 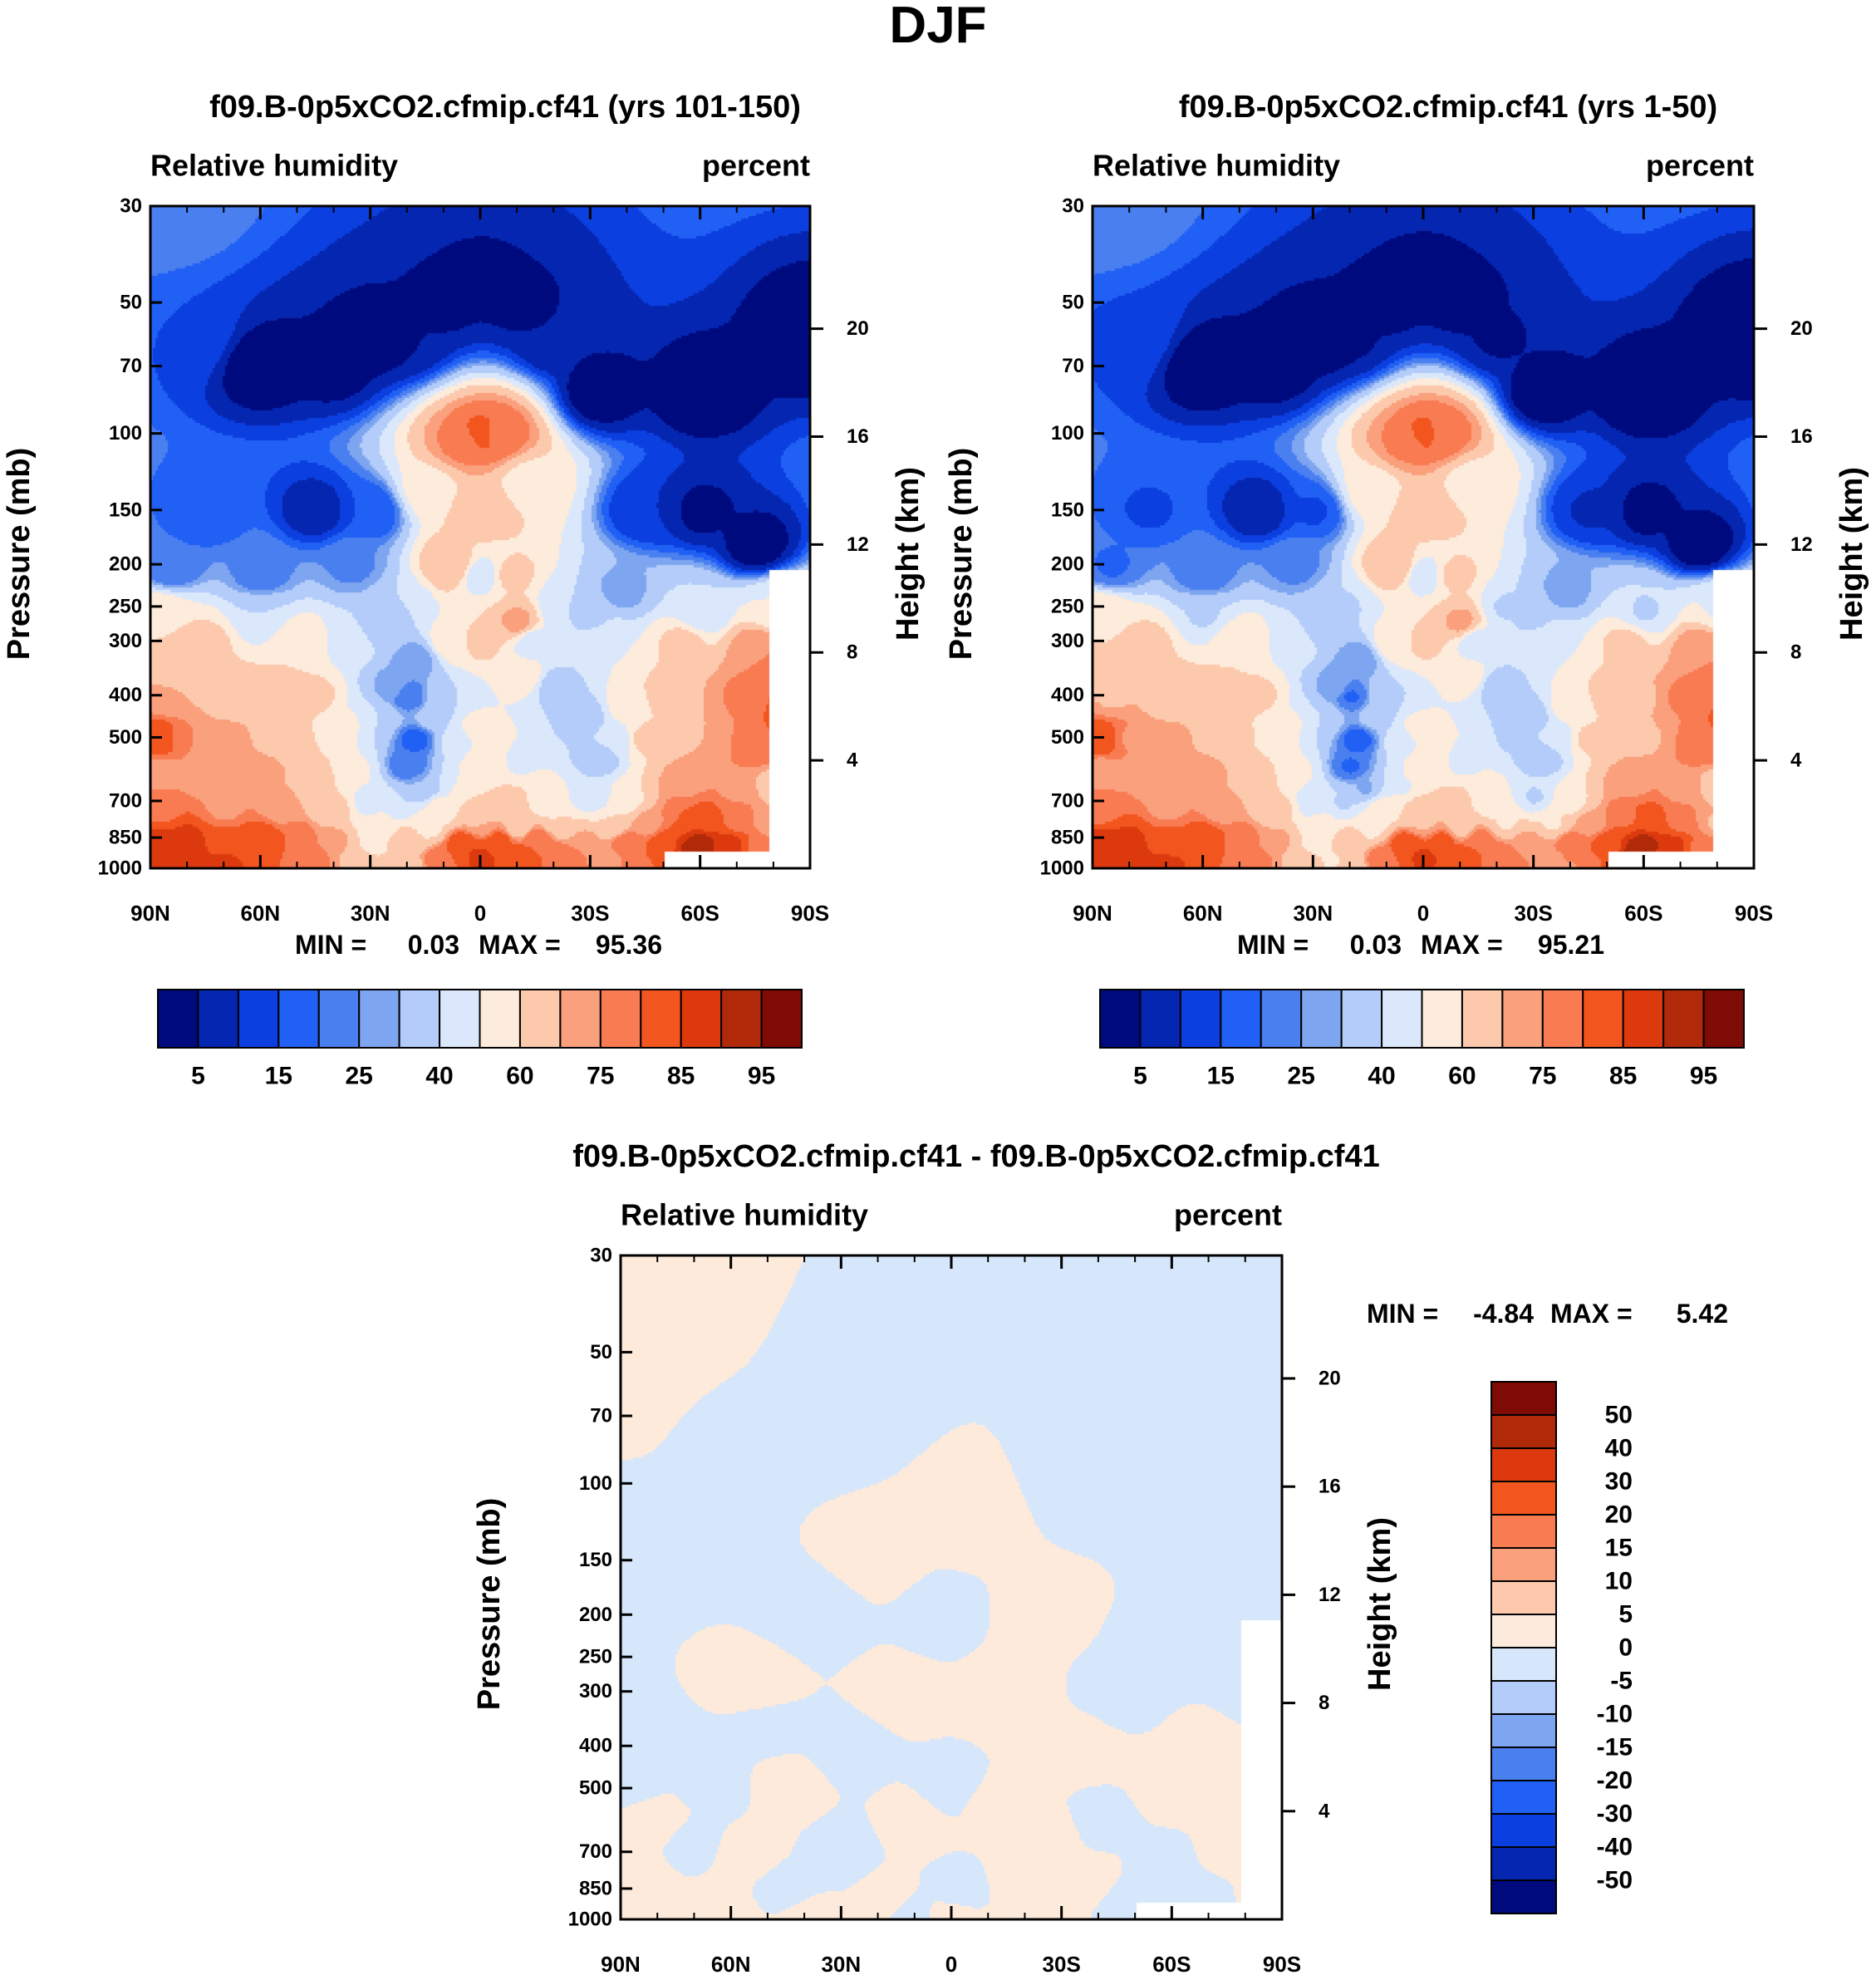 I want to click on panel_a-colorbar-label: 5, so click(x=198, y=1076).